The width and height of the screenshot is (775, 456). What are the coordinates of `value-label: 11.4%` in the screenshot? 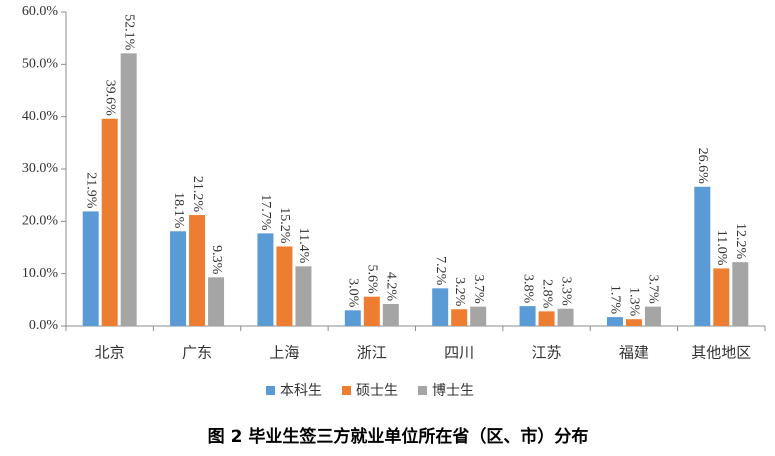 It's located at (303, 246).